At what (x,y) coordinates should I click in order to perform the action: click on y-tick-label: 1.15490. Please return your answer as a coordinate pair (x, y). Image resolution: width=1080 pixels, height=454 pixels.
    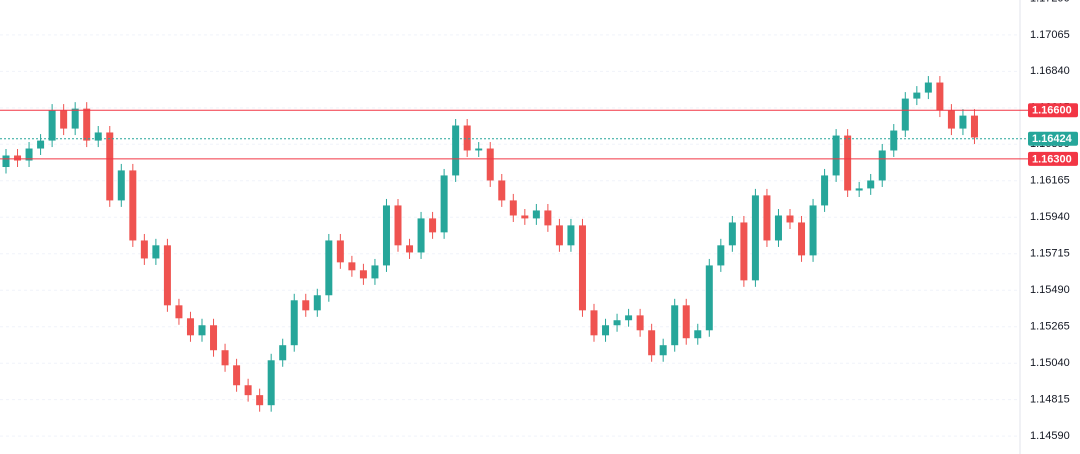
    Looking at the image, I should click on (1050, 290).